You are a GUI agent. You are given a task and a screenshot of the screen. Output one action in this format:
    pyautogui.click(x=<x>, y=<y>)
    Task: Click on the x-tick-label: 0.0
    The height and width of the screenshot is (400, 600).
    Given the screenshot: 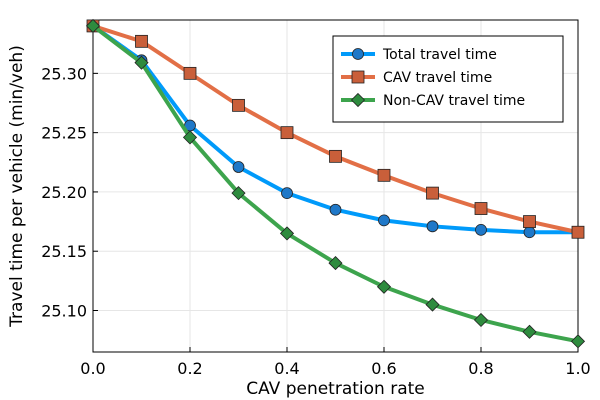 What is the action you would take?
    pyautogui.click(x=92, y=368)
    